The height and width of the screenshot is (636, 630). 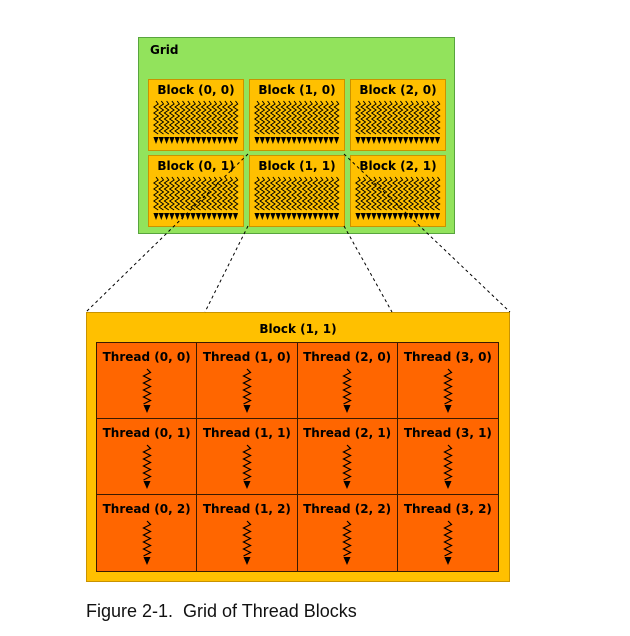 I want to click on thread-cell: Thread (2, 1), so click(x=347, y=457).